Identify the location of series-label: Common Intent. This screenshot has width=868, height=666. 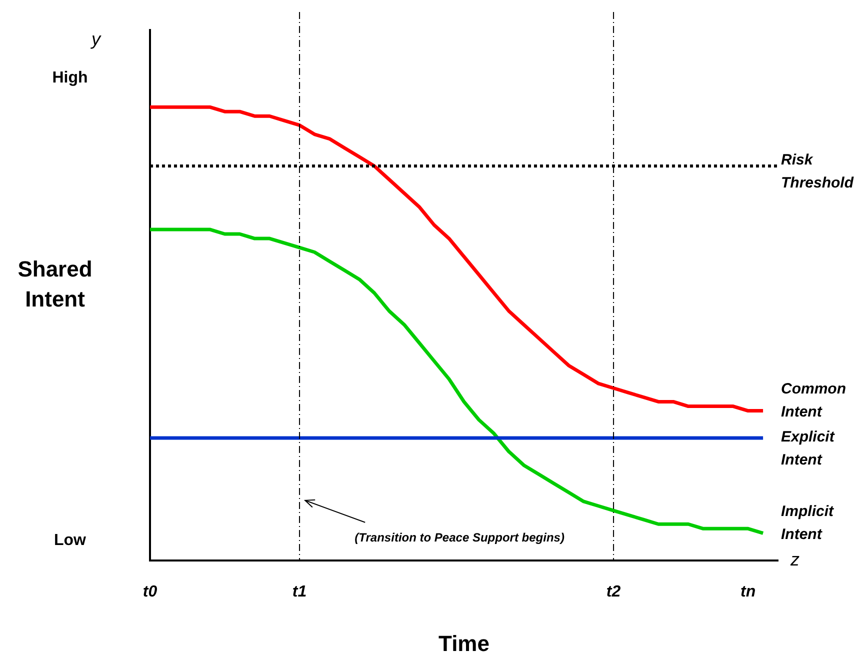
(813, 400).